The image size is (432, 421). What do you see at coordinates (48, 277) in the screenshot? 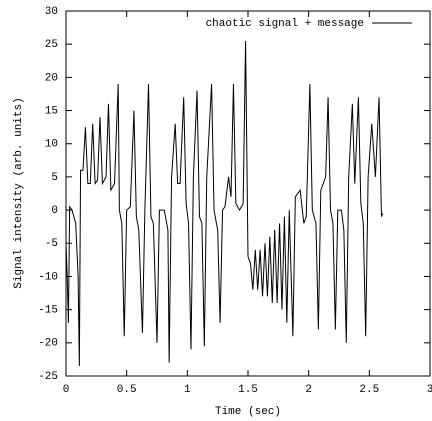
I see `y-tick-label: -10` at bounding box center [48, 277].